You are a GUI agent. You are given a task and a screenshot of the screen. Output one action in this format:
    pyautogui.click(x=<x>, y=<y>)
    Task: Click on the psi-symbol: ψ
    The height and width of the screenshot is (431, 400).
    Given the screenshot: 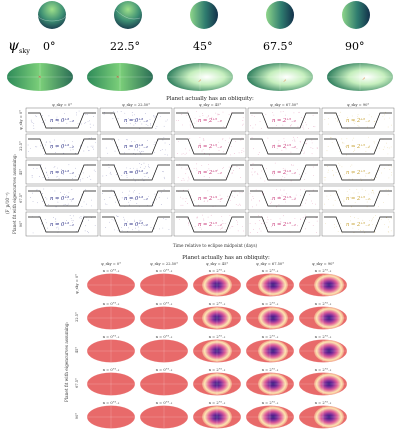 What is the action you would take?
    pyautogui.click(x=14, y=46)
    